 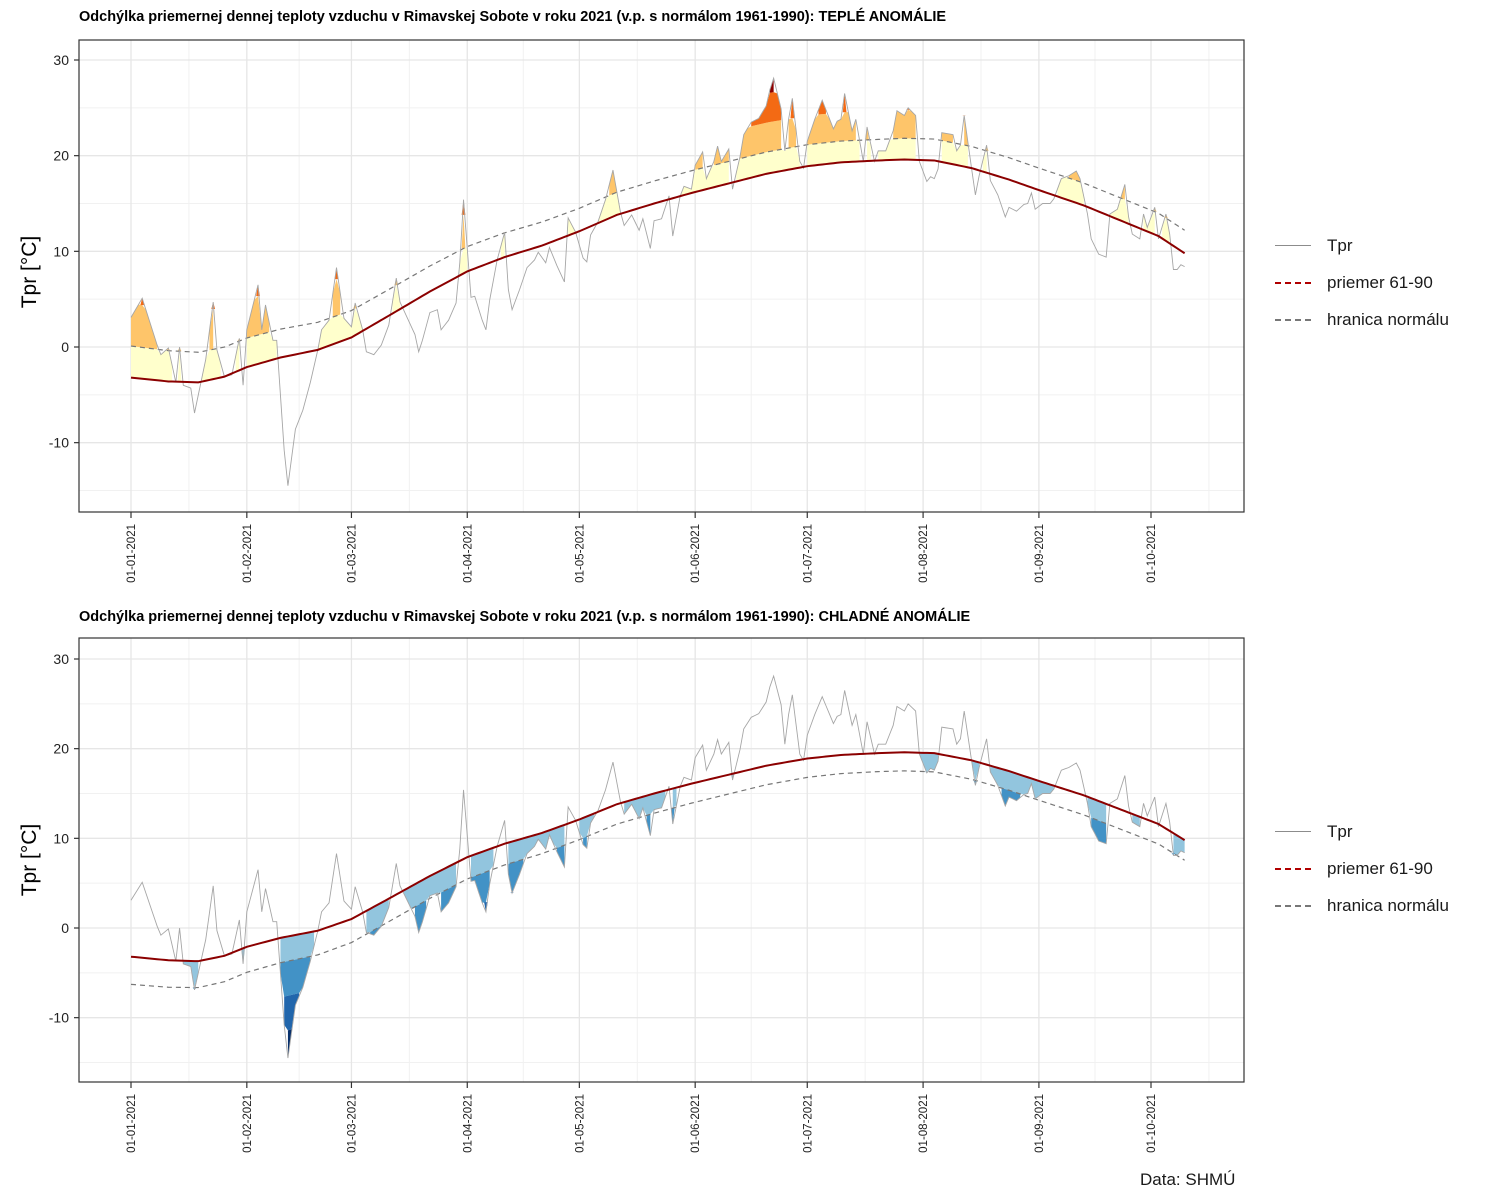 I want to click on x-tick-label: 01-05-2021, so click(x=580, y=1123).